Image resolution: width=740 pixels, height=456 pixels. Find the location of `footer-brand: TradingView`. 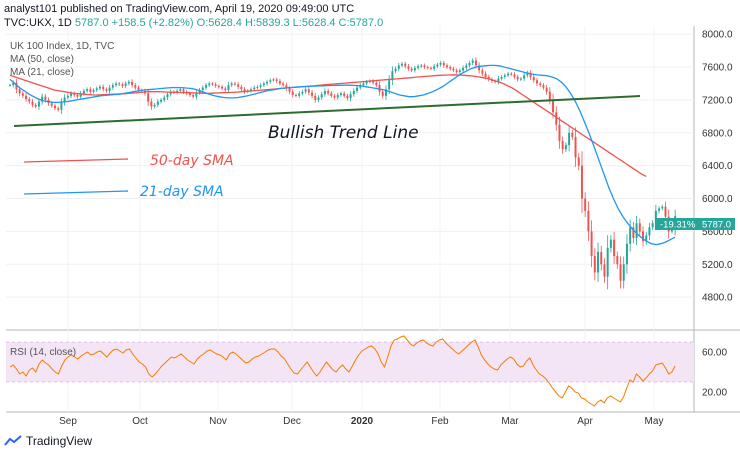

footer-brand: TradingView is located at coordinates (48, 441).